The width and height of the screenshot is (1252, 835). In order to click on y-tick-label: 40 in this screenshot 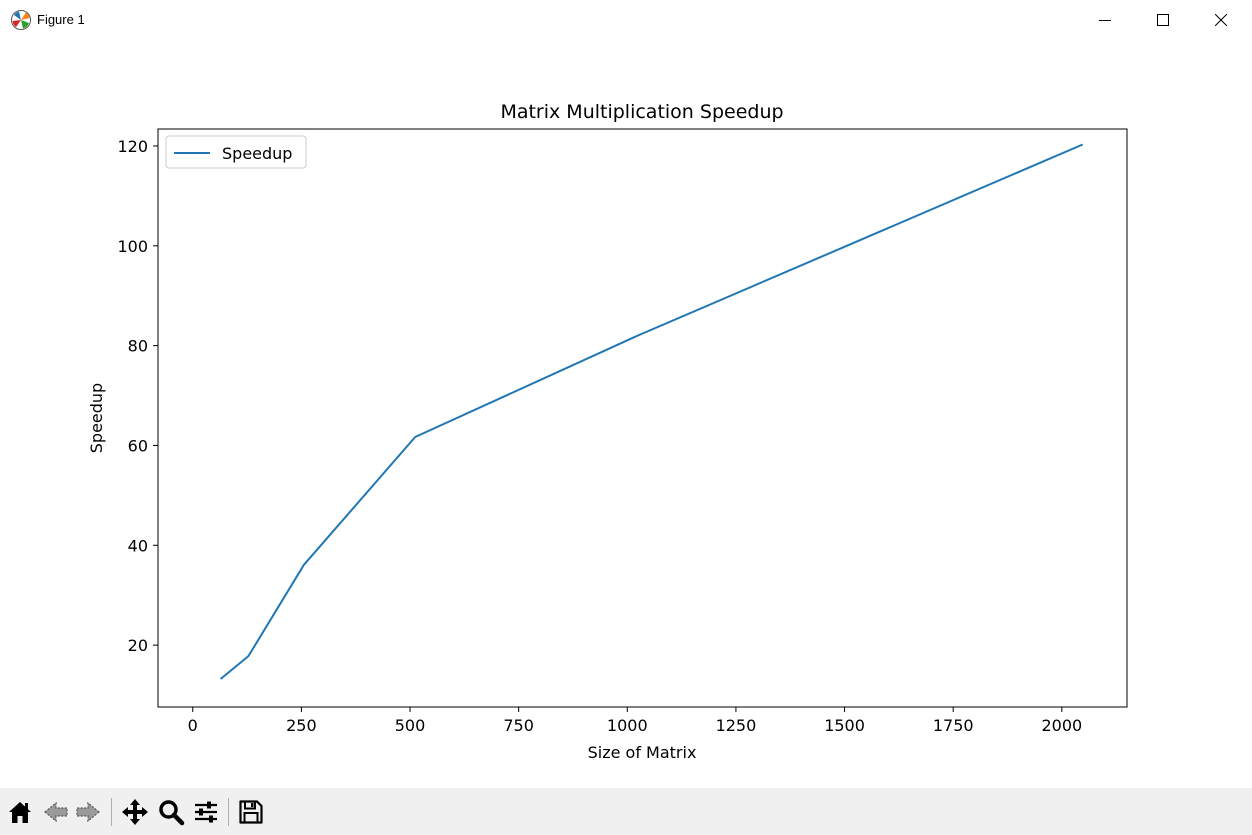, I will do `click(138, 545)`.